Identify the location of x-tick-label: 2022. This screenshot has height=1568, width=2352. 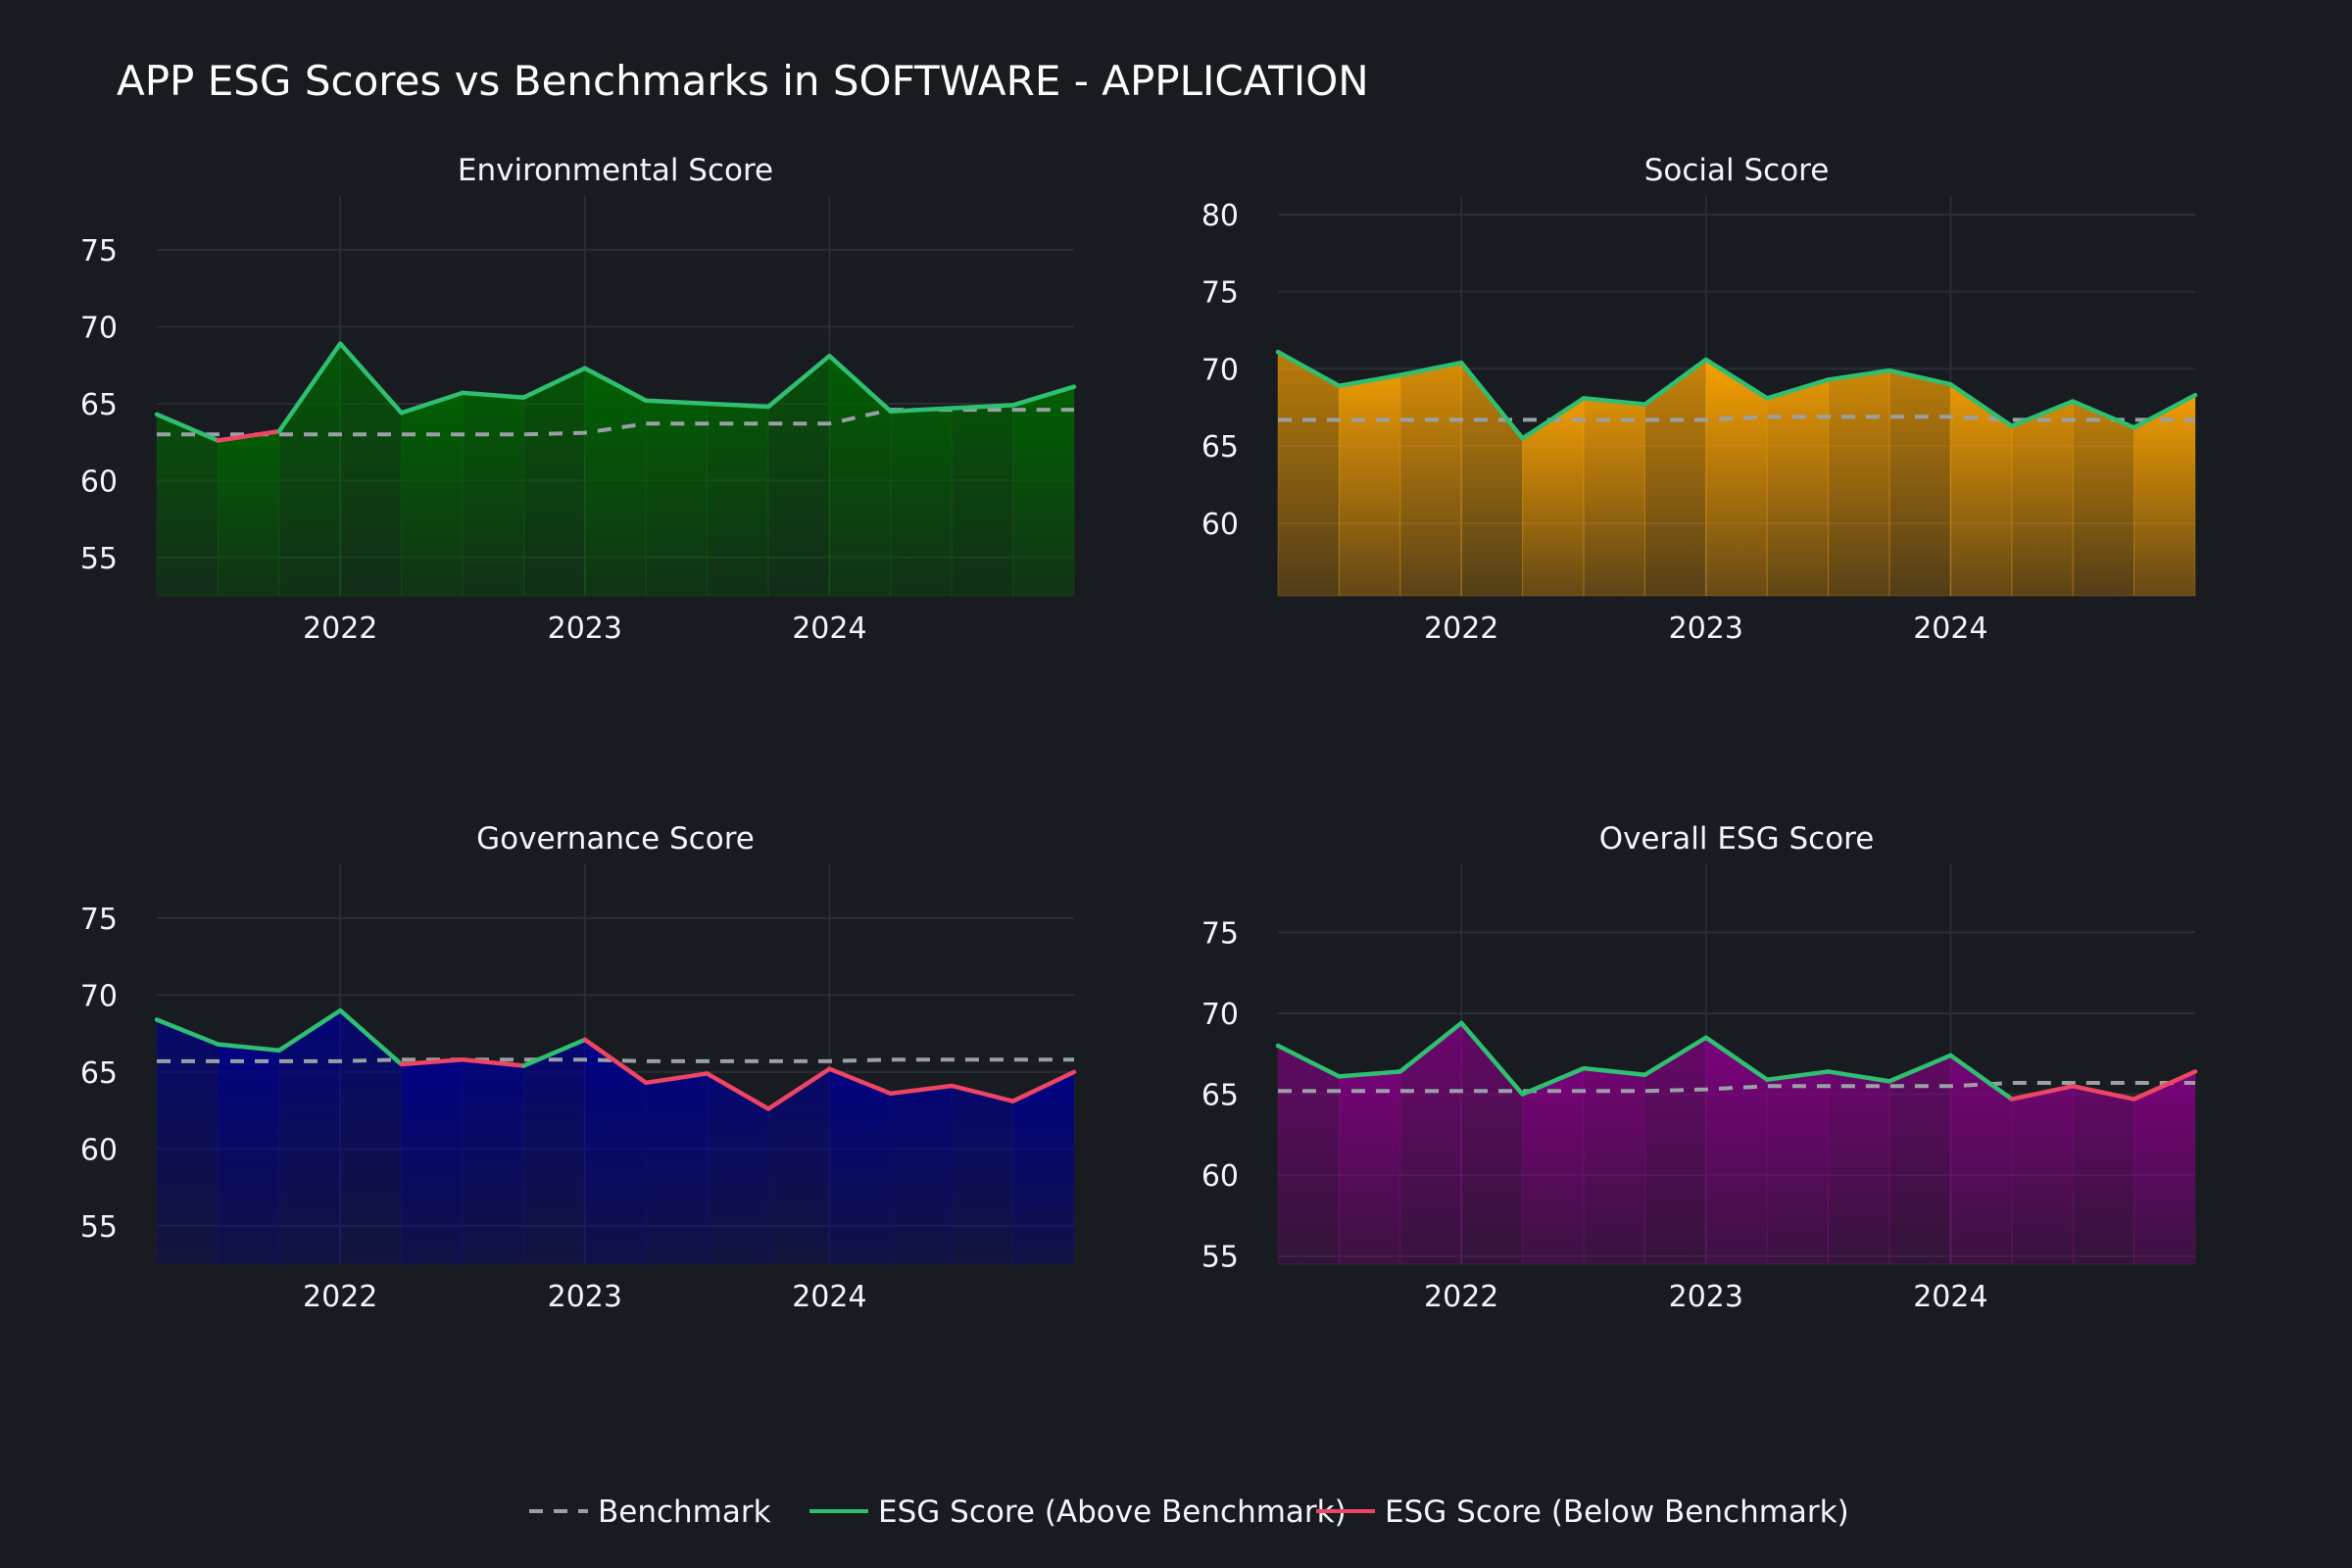
(340, 1297).